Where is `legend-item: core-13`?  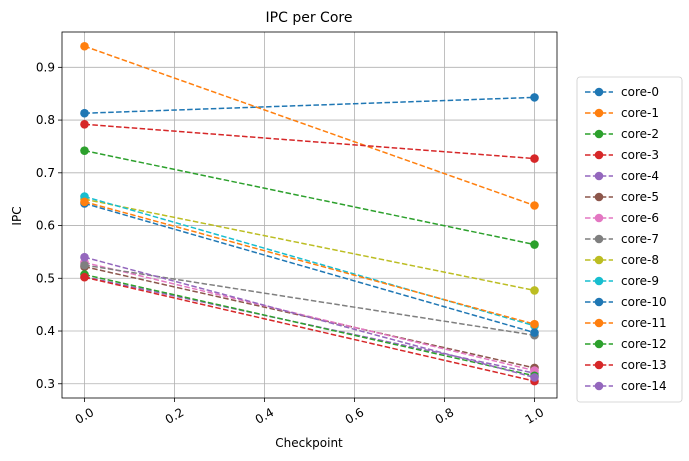
legend-item: core-13 is located at coordinates (626, 365).